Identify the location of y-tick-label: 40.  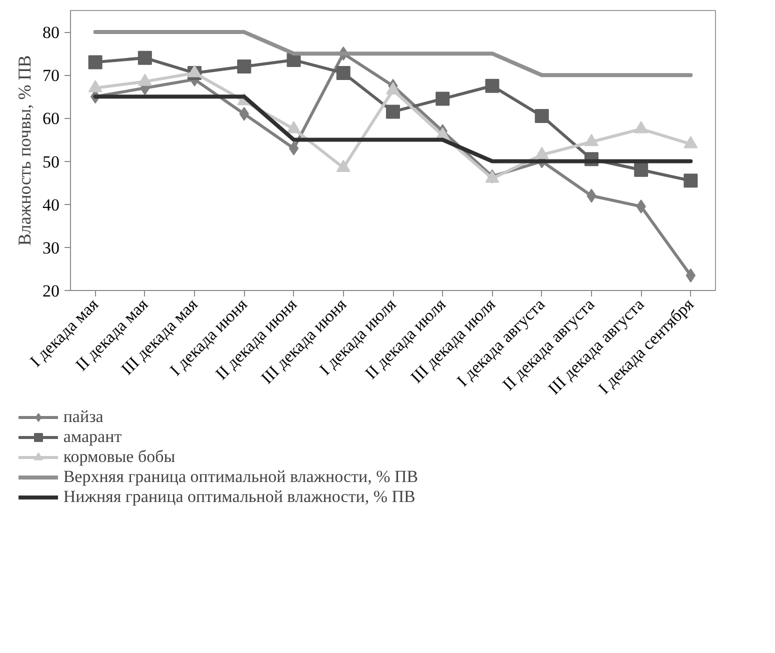
(51, 204).